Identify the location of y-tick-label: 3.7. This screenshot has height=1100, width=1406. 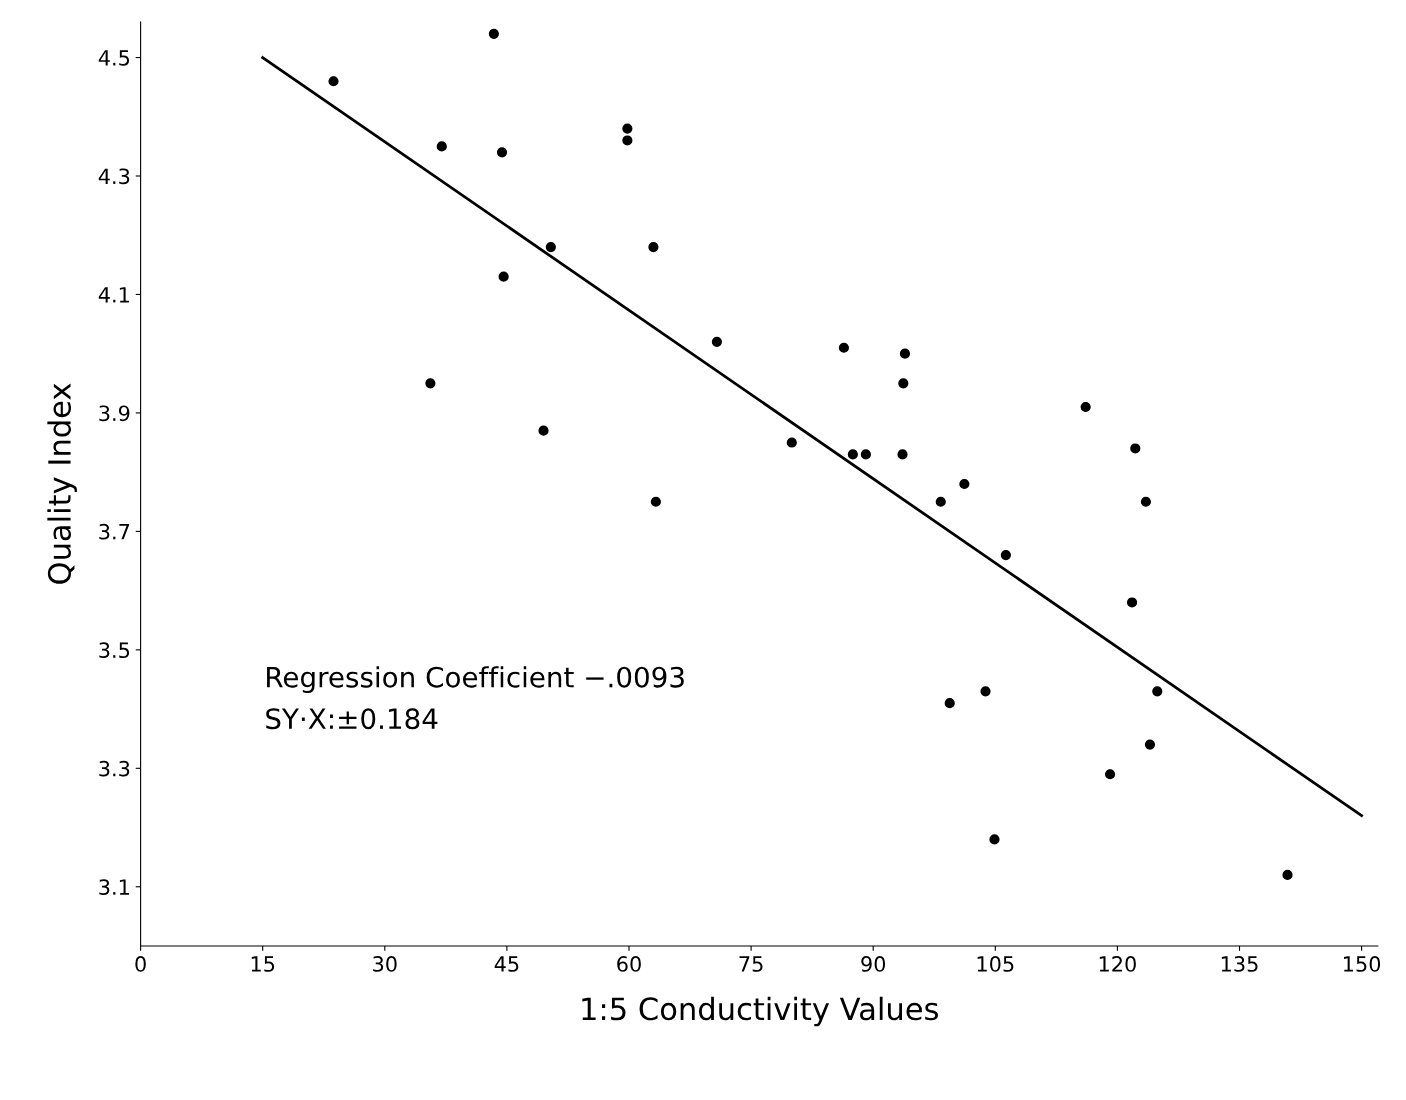
(114, 531).